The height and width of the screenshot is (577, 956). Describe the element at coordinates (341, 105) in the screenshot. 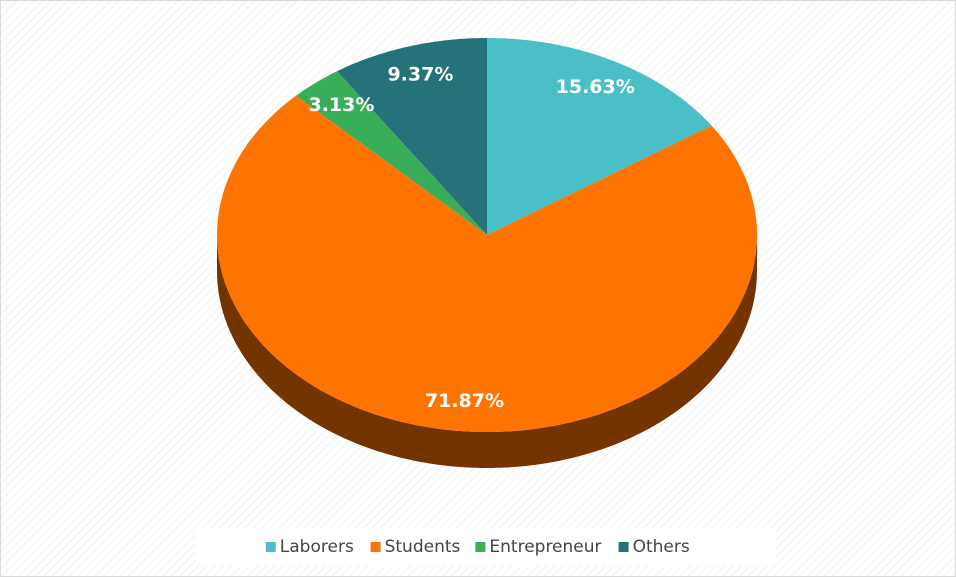

I see `data-label: 3.13%` at that location.